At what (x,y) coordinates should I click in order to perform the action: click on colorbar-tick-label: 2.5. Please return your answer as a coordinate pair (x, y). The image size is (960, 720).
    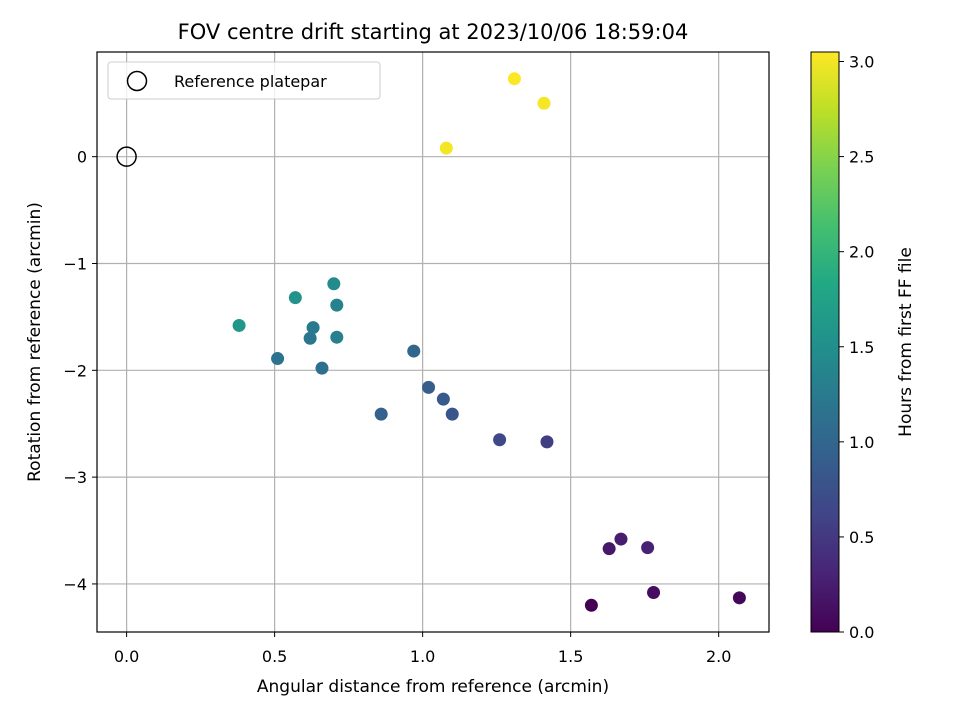
    Looking at the image, I should click on (861, 157).